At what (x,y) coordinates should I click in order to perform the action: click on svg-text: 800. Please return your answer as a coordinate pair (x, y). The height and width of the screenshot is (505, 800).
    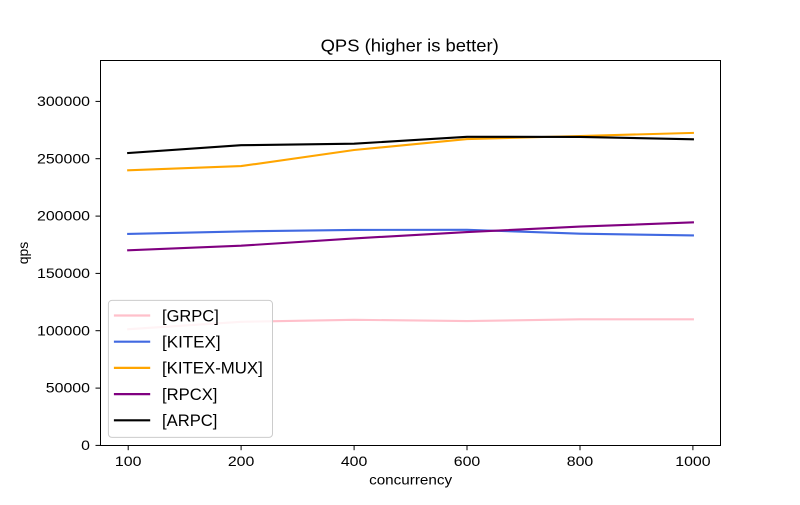
    Looking at the image, I should click on (580, 461).